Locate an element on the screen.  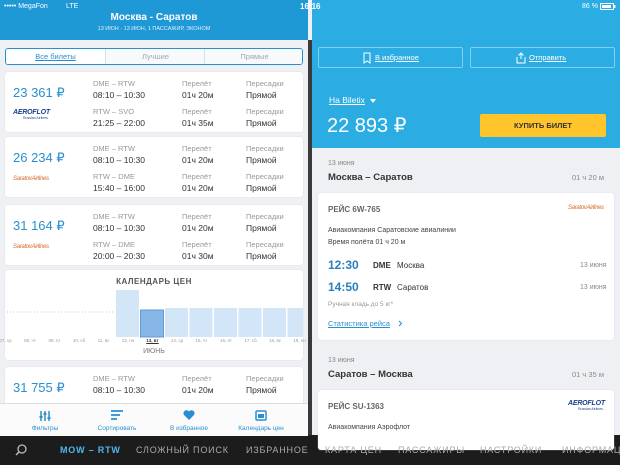
airline: Авиакомпания Аэрофлот is located at coordinates (369, 427).